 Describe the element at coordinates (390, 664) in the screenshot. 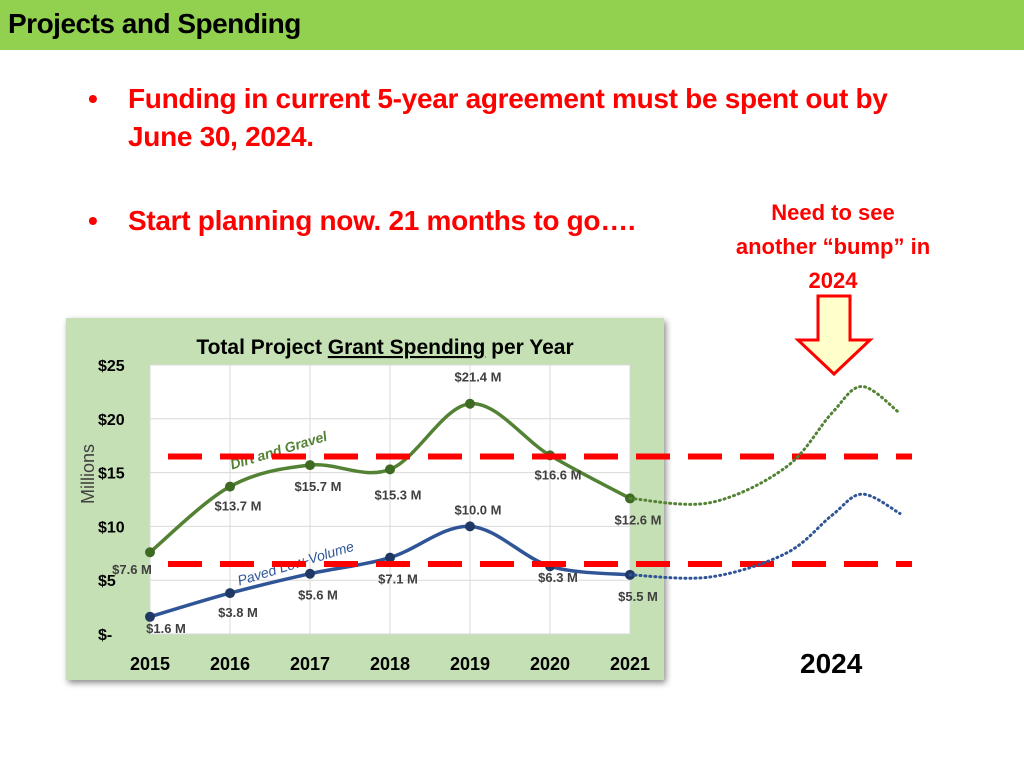

I see `x-tick-label: 2018` at that location.